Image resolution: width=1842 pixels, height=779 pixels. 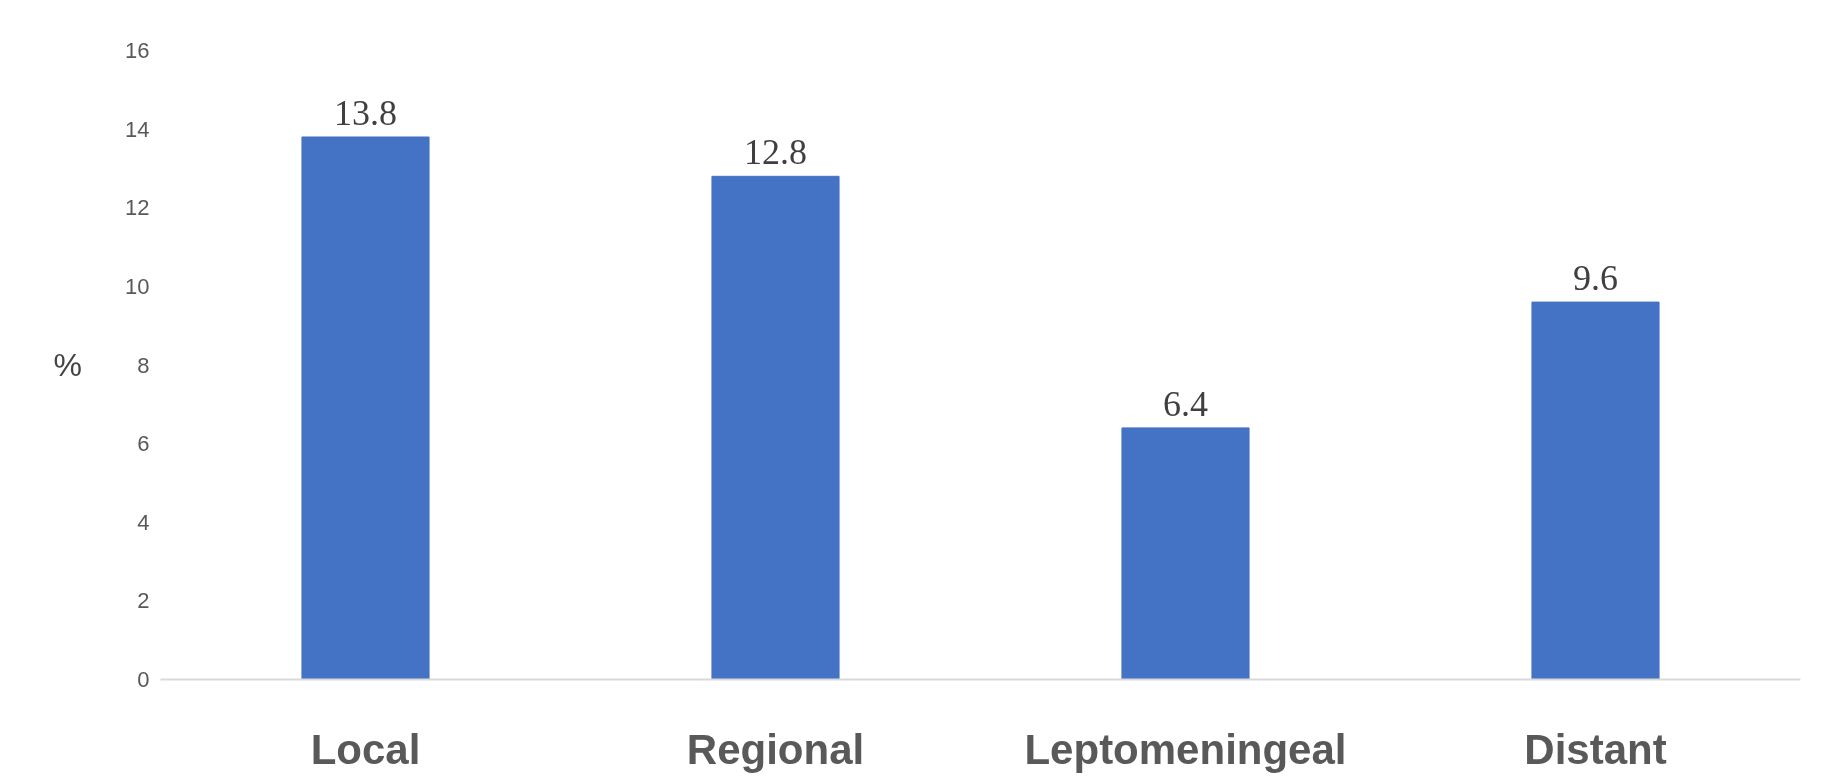 I want to click on y-tick-label: 6, so click(x=143, y=444).